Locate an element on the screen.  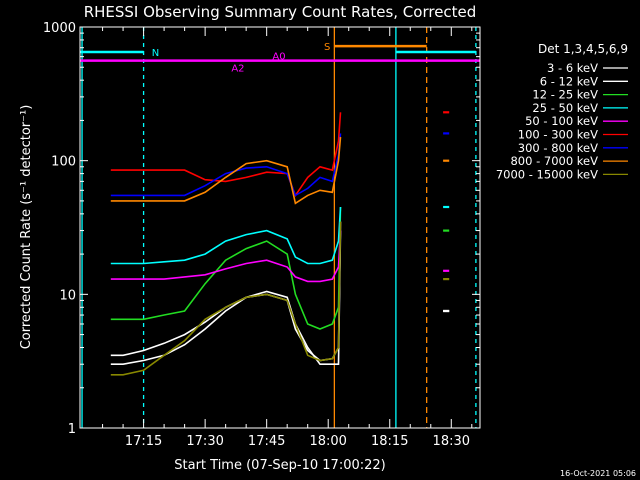
y-axis-label: Corrected Count Rate (s⁻¹ detector⁻¹) is located at coordinates (26, 227).